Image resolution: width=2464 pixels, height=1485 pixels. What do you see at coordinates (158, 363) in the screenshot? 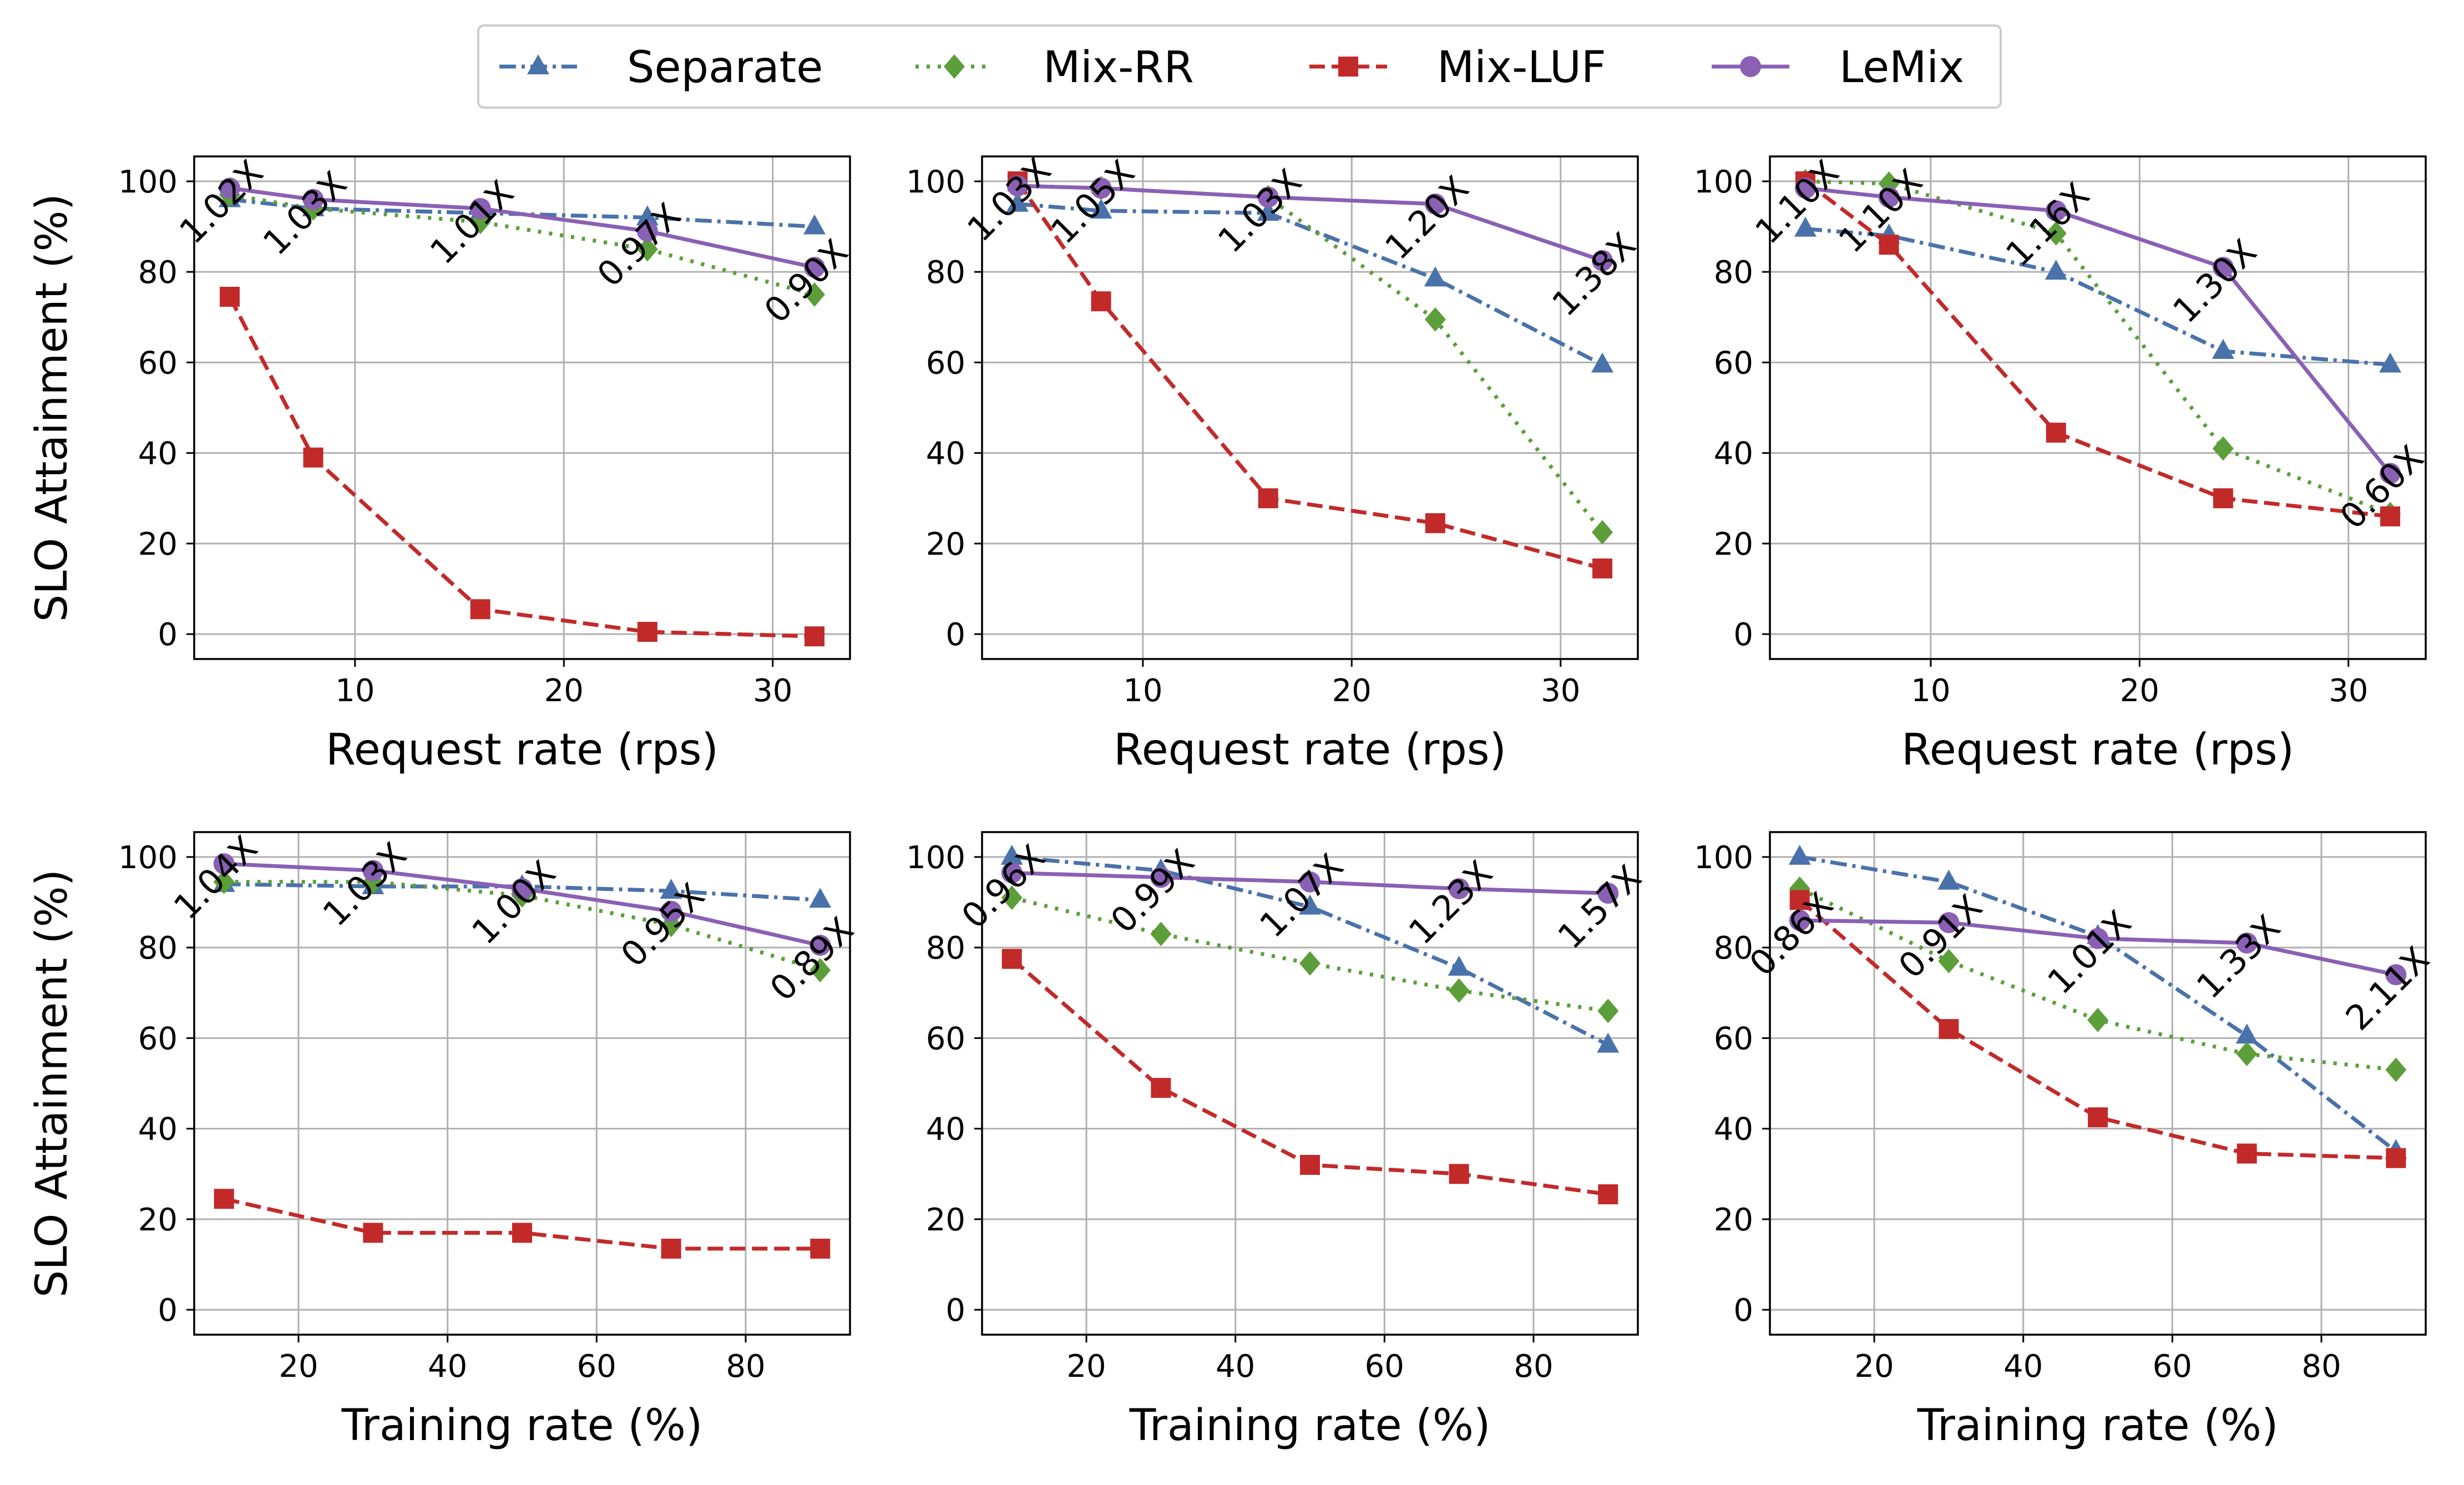
I see `y-tick-label: 60` at bounding box center [158, 363].